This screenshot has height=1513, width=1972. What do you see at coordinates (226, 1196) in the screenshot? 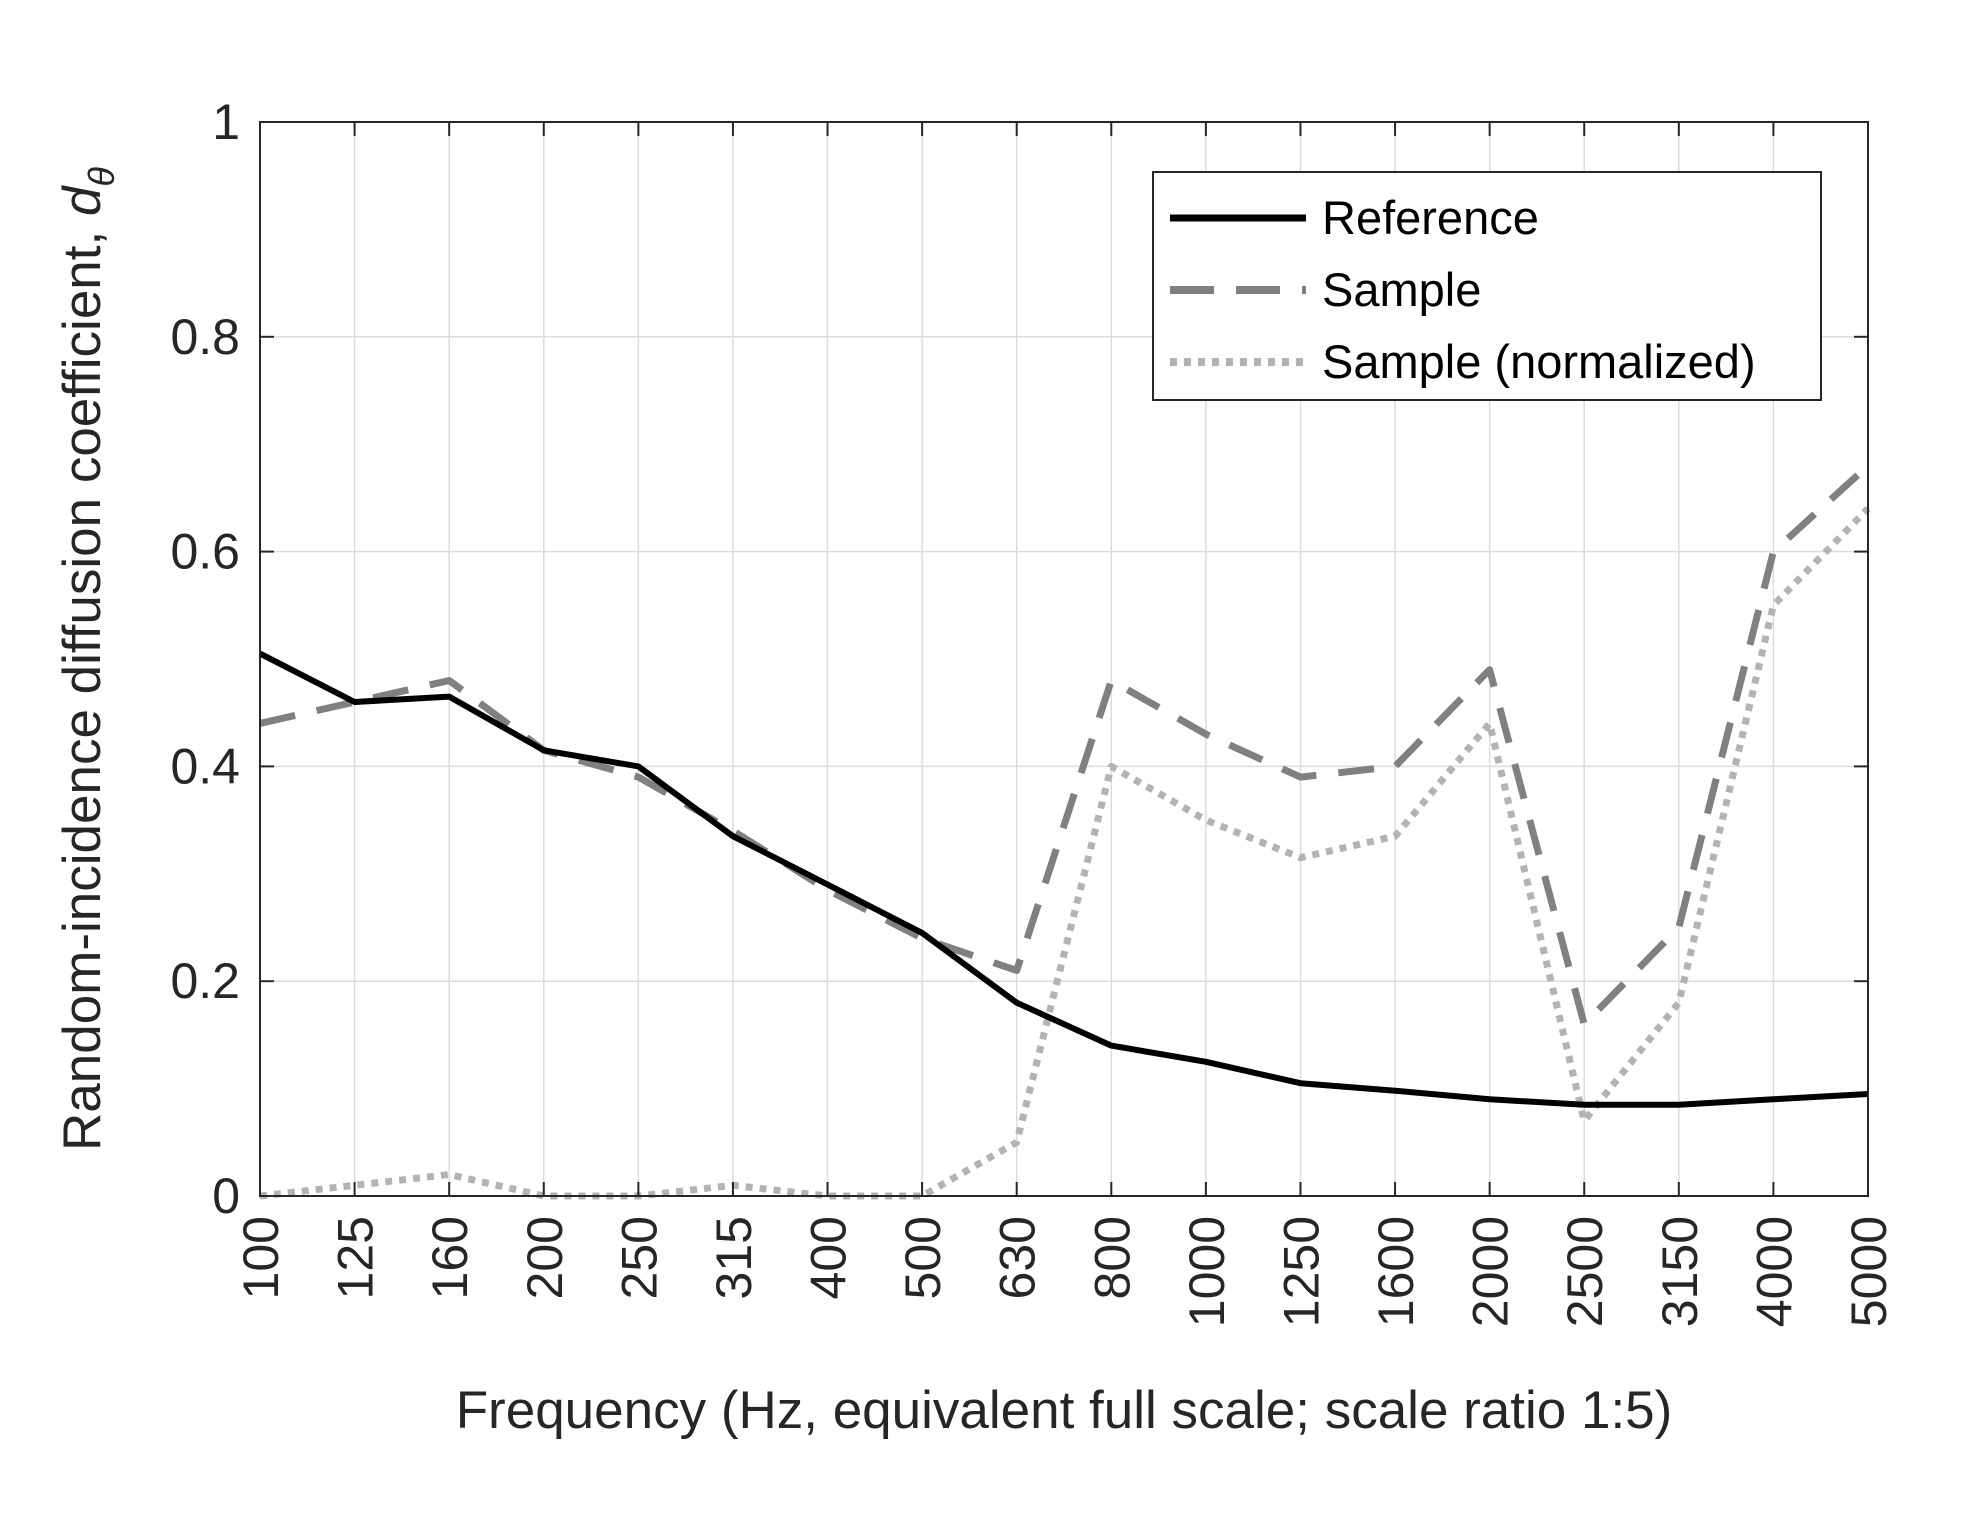
I see `y-tick-label: 0` at bounding box center [226, 1196].